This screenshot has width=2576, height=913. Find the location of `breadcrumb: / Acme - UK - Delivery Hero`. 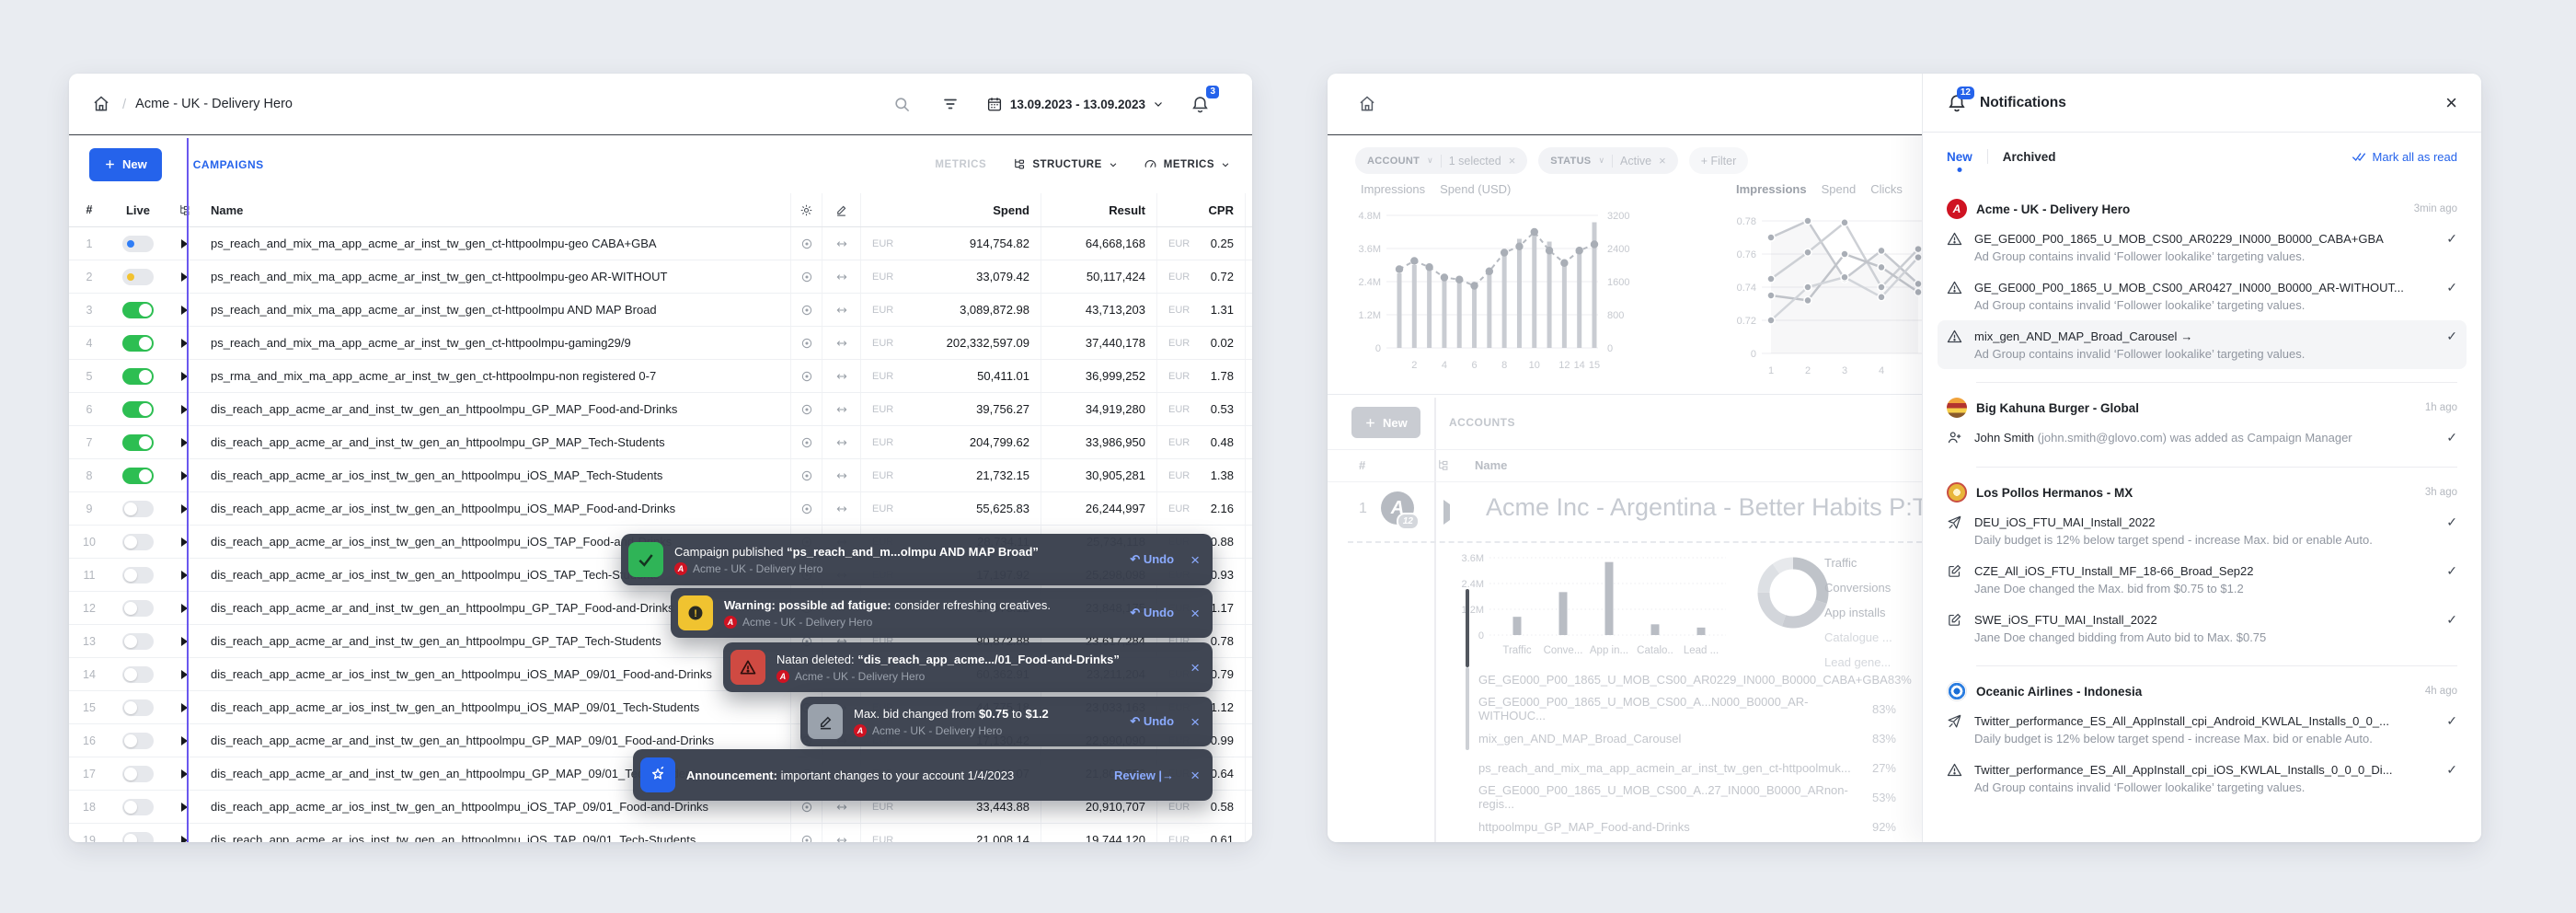

breadcrumb: / Acme - UK - Delivery Hero is located at coordinates (191, 104).